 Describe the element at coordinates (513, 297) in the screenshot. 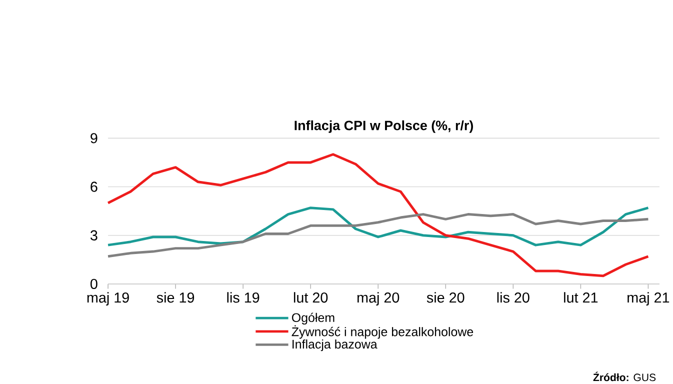

I see `x-tick-label: lis 20` at that location.